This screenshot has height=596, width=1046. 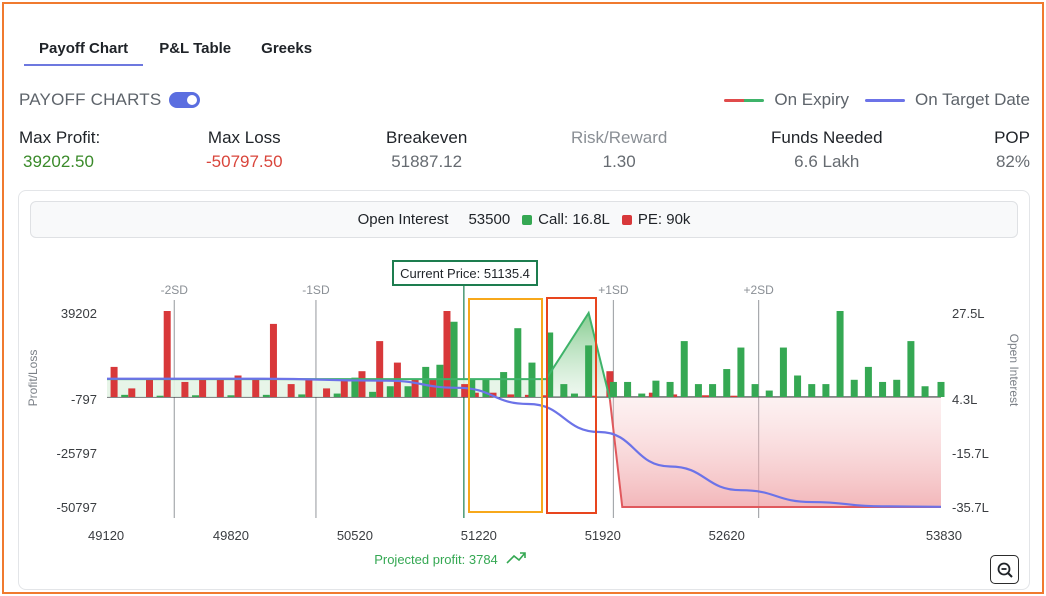 I want to click on stat-funds-needed-value: 6.6 Lakh, so click(x=827, y=161).